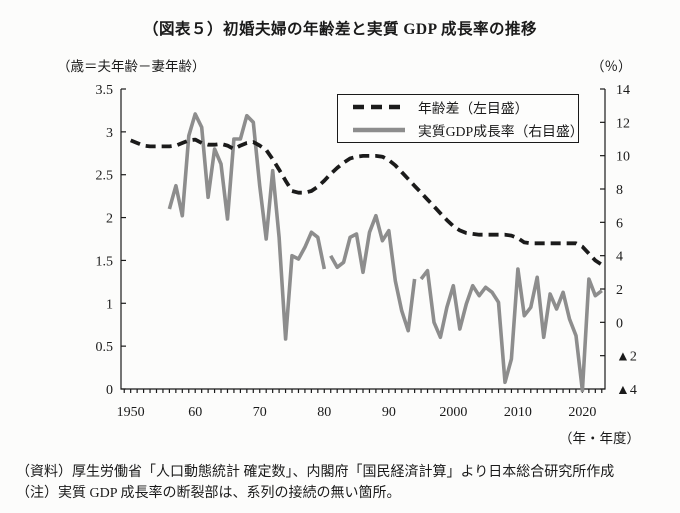 The width and height of the screenshot is (680, 513). What do you see at coordinates (623, 90) in the screenshot?
I see `tick-label: 14` at bounding box center [623, 90].